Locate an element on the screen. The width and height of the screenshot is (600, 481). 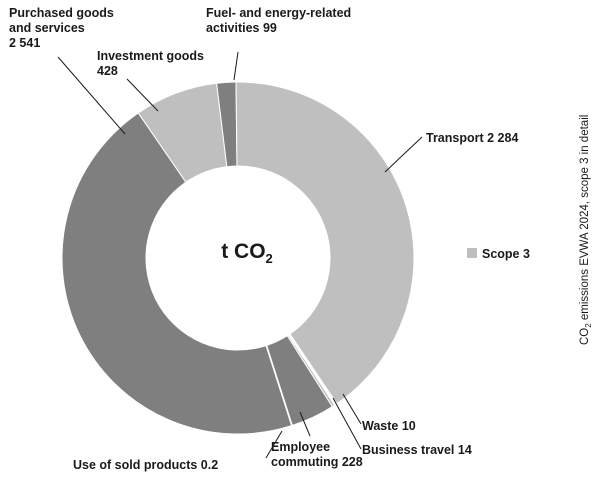
legend-swatch is located at coordinates (472, 253).